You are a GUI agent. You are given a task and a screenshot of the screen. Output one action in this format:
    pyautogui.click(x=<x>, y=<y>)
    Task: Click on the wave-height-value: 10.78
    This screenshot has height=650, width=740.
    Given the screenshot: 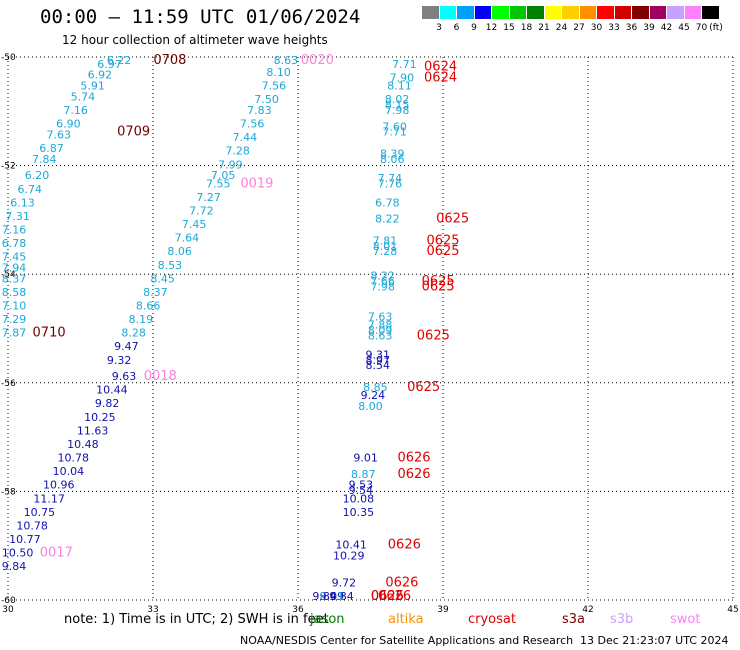 What is the action you would take?
    pyautogui.click(x=74, y=458)
    